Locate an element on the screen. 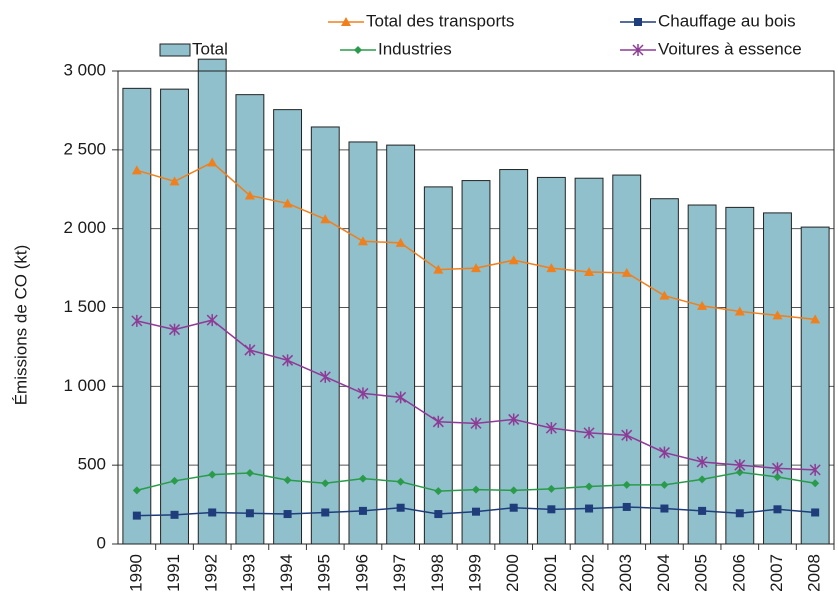 This screenshot has height=599, width=838. x-tick-label: 2001 is located at coordinates (550, 573).